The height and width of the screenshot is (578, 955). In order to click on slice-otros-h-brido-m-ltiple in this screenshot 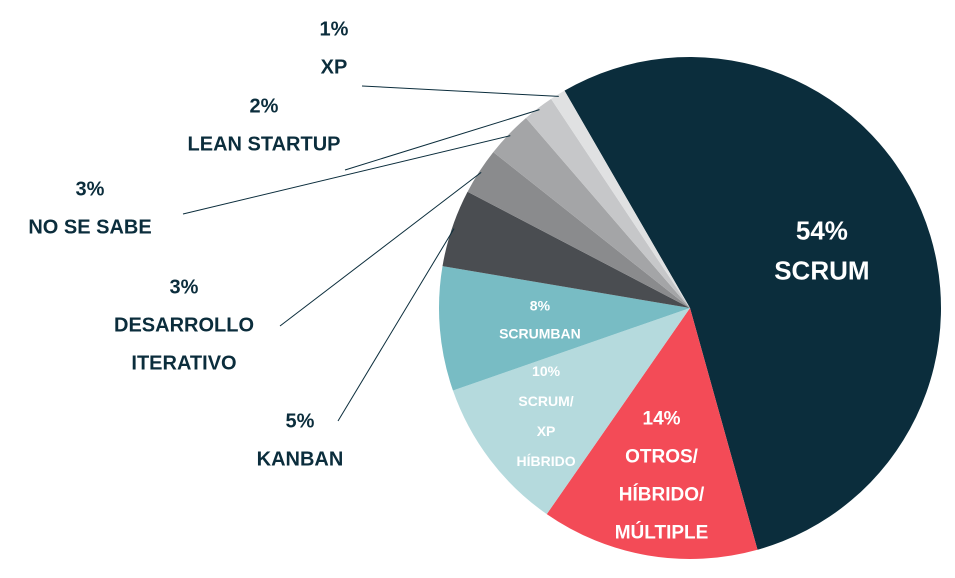, I will do `click(652, 433)`.